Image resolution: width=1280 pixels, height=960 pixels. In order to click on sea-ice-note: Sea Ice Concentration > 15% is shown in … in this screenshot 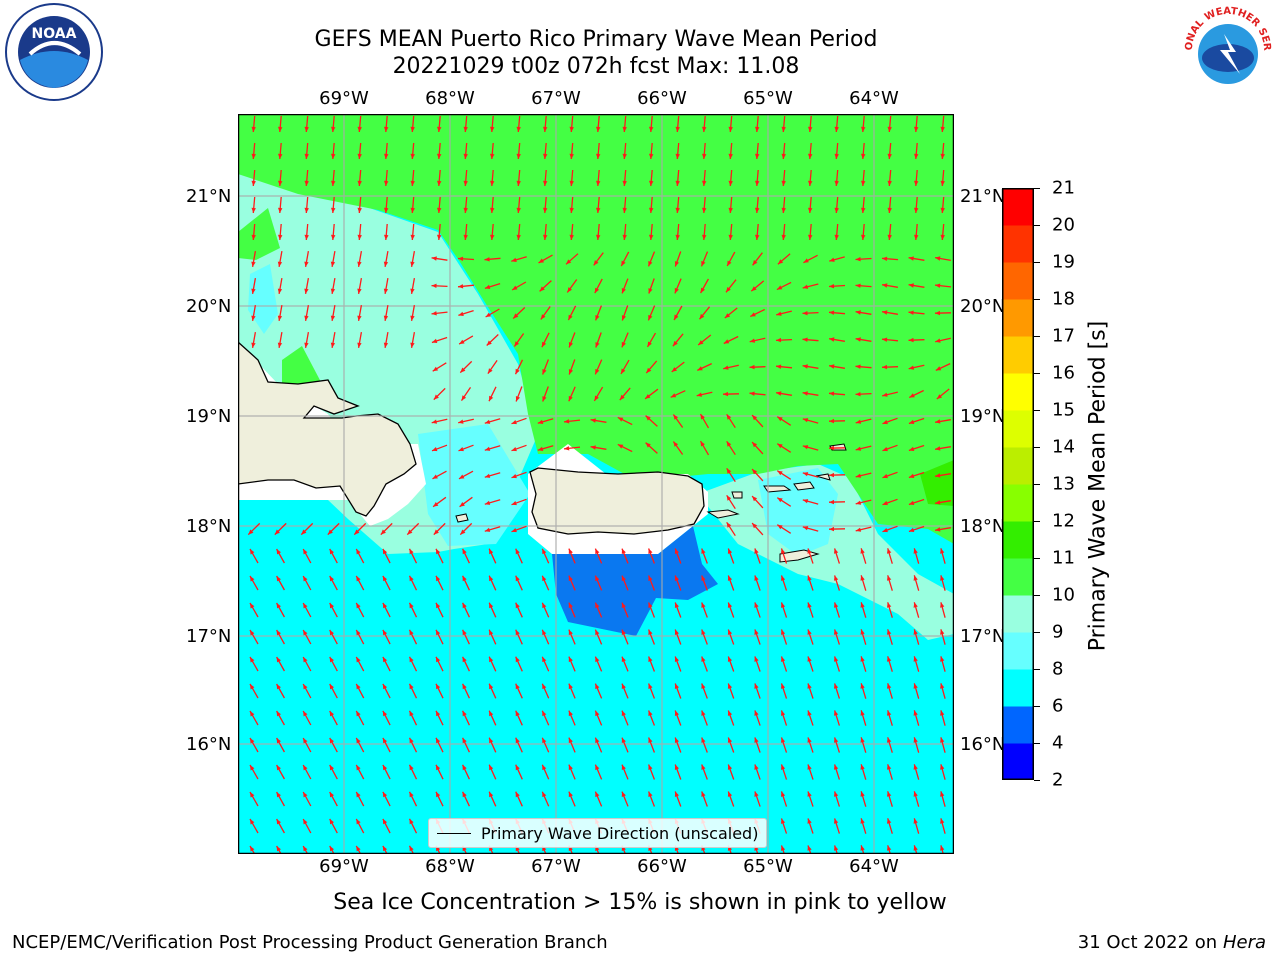, I will do `click(640, 902)`.